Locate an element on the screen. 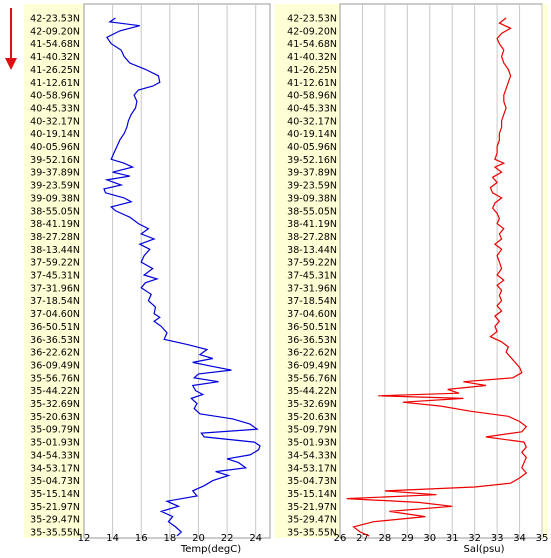 This screenshot has width=551, height=558. latitude-label: 38-27.28N is located at coordinates (312, 237).